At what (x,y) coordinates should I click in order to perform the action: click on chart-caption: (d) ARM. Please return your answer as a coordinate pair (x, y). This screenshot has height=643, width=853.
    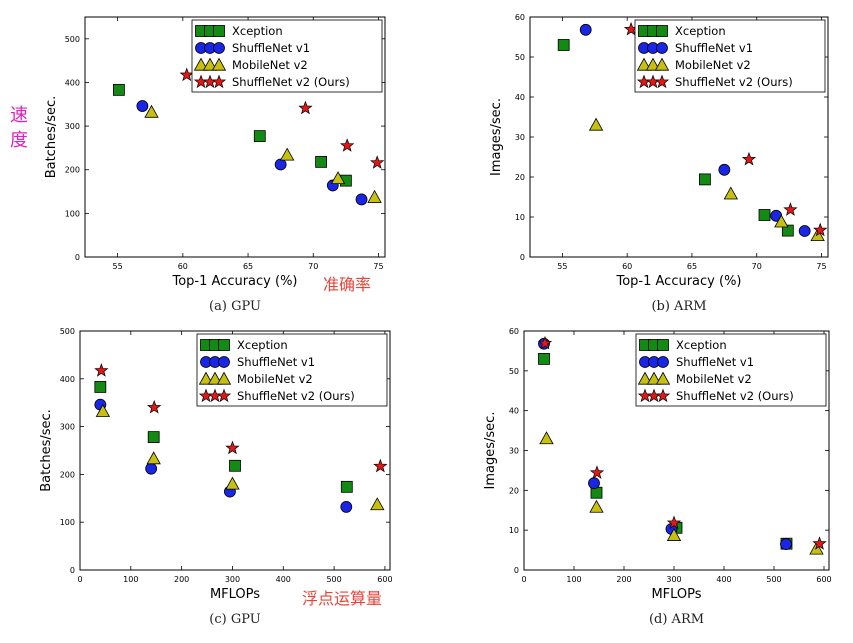
    Looking at the image, I should click on (676, 619).